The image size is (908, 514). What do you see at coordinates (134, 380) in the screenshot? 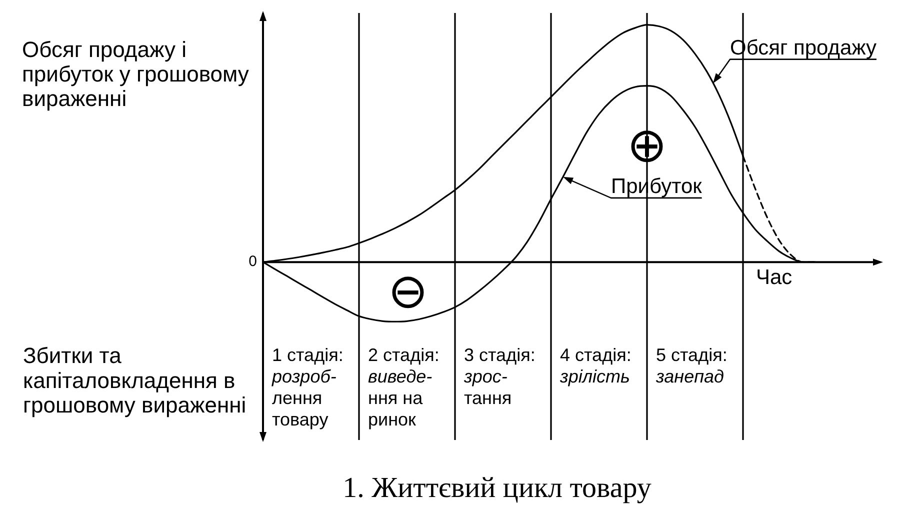
I see `text: Збитки та капіталовкладення в грошовому вираженні` at bounding box center [134, 380].